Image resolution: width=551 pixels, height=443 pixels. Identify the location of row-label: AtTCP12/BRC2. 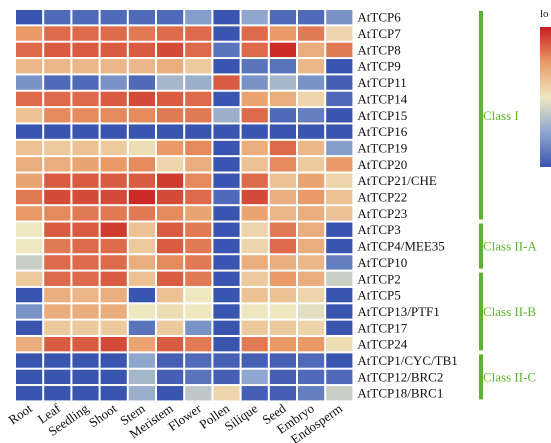
(400, 376).